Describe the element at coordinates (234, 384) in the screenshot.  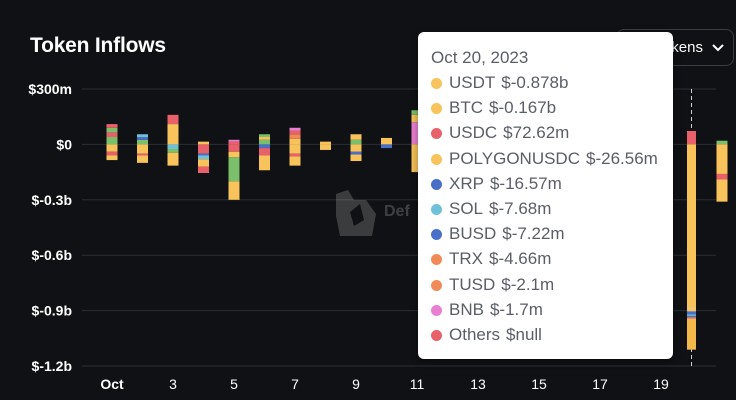
I see `x-tick-label: 5` at that location.